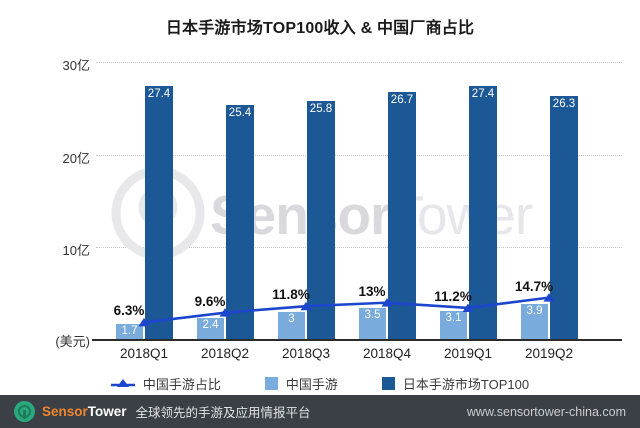 The height and width of the screenshot is (428, 640). What do you see at coordinates (210, 324) in the screenshot?
I see `bar-value-label: 2.4` at bounding box center [210, 324].